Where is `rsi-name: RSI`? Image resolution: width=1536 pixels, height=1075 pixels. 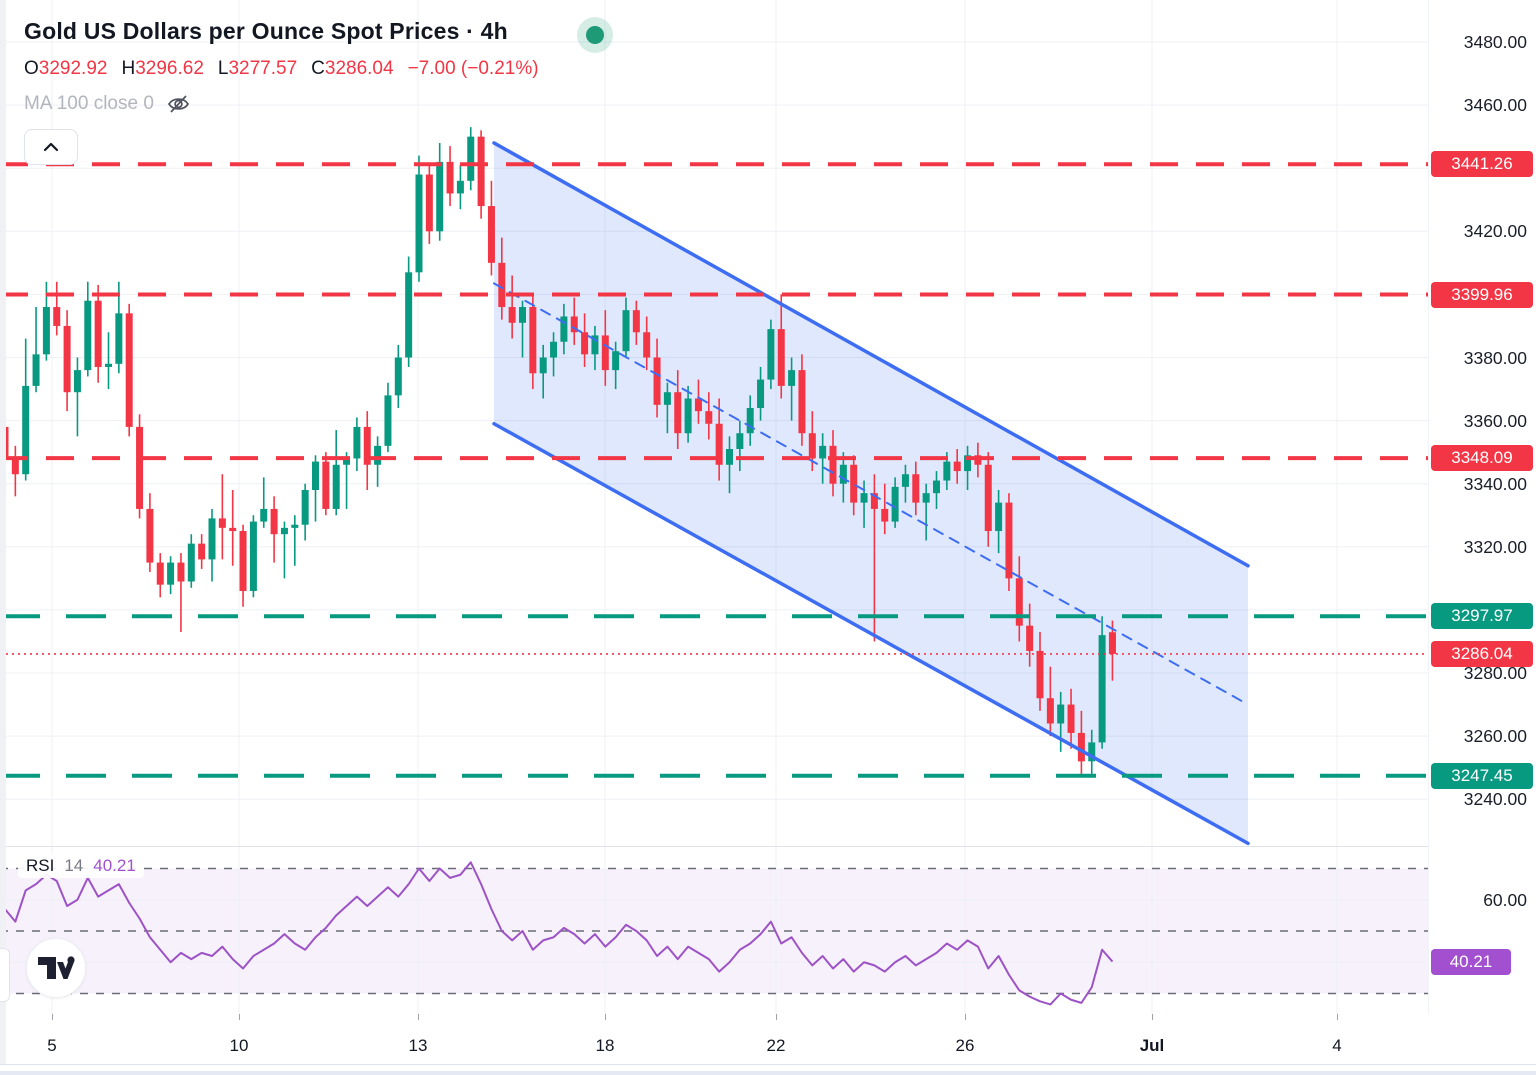 rsi-name: RSI is located at coordinates (40, 865).